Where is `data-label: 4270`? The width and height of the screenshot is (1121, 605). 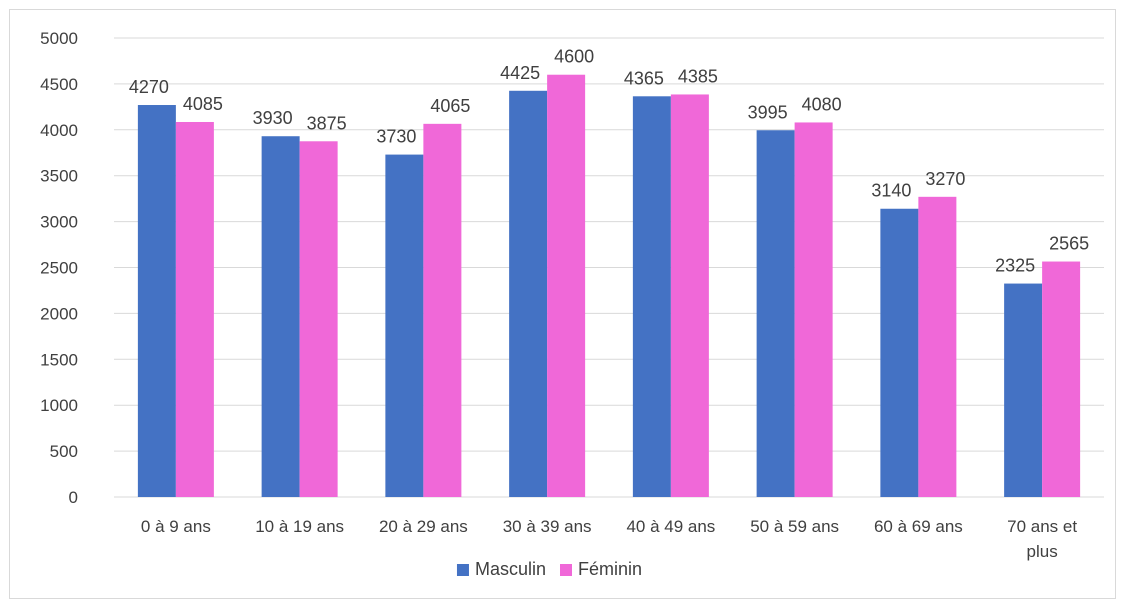 data-label: 4270 is located at coordinates (149, 87).